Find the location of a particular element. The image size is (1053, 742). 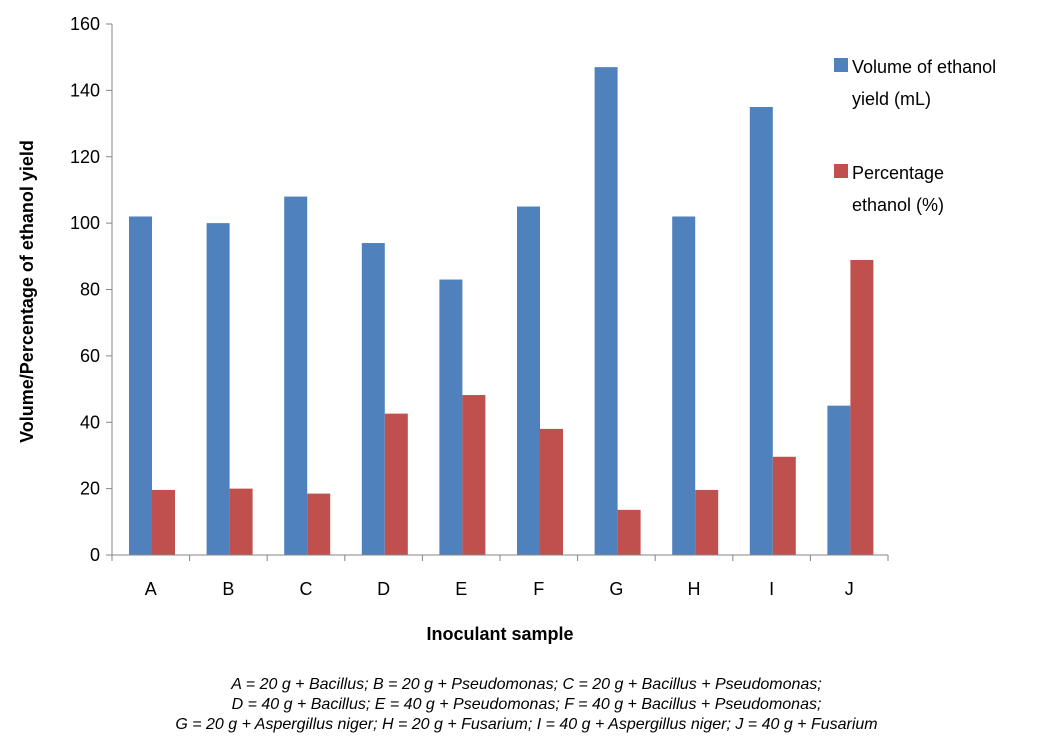

bar-volume-D is located at coordinates (373, 399).